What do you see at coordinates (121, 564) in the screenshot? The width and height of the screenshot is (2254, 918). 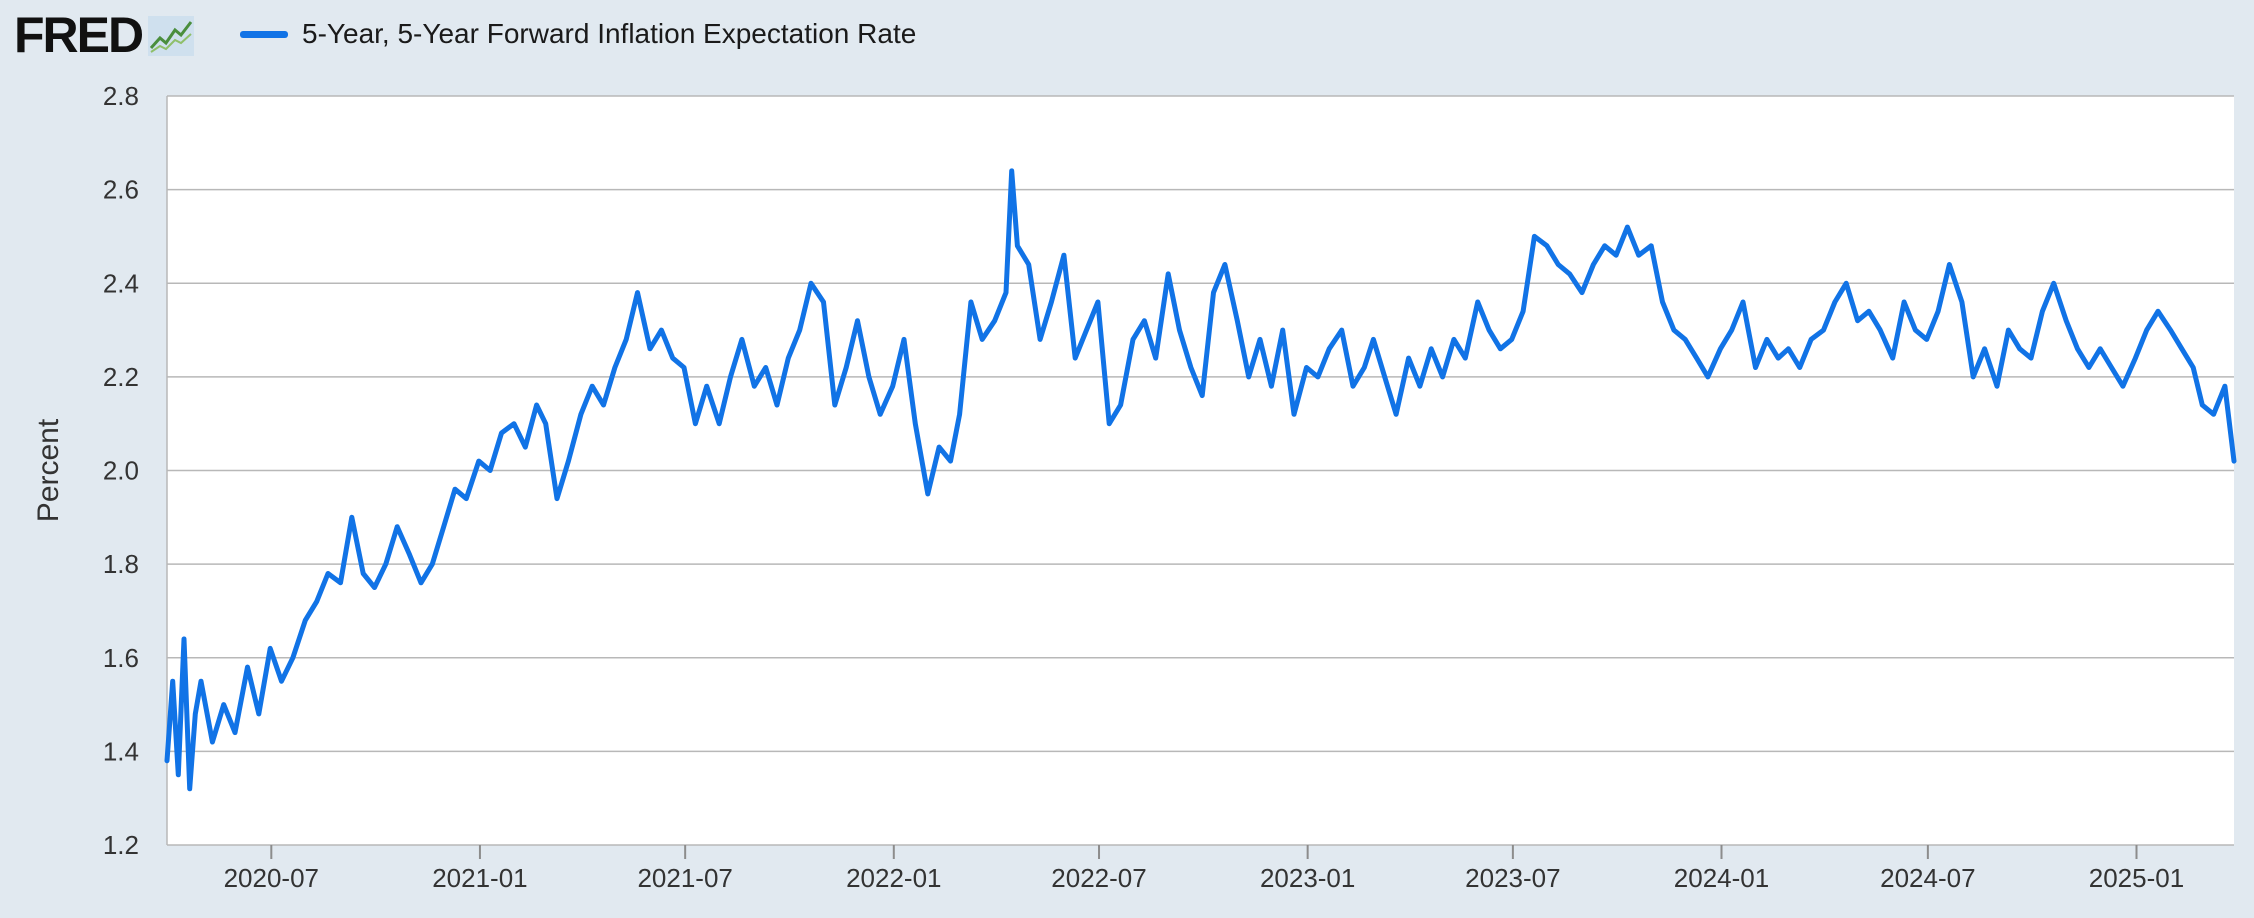 I see `y-tick-label: 1.8` at bounding box center [121, 564].